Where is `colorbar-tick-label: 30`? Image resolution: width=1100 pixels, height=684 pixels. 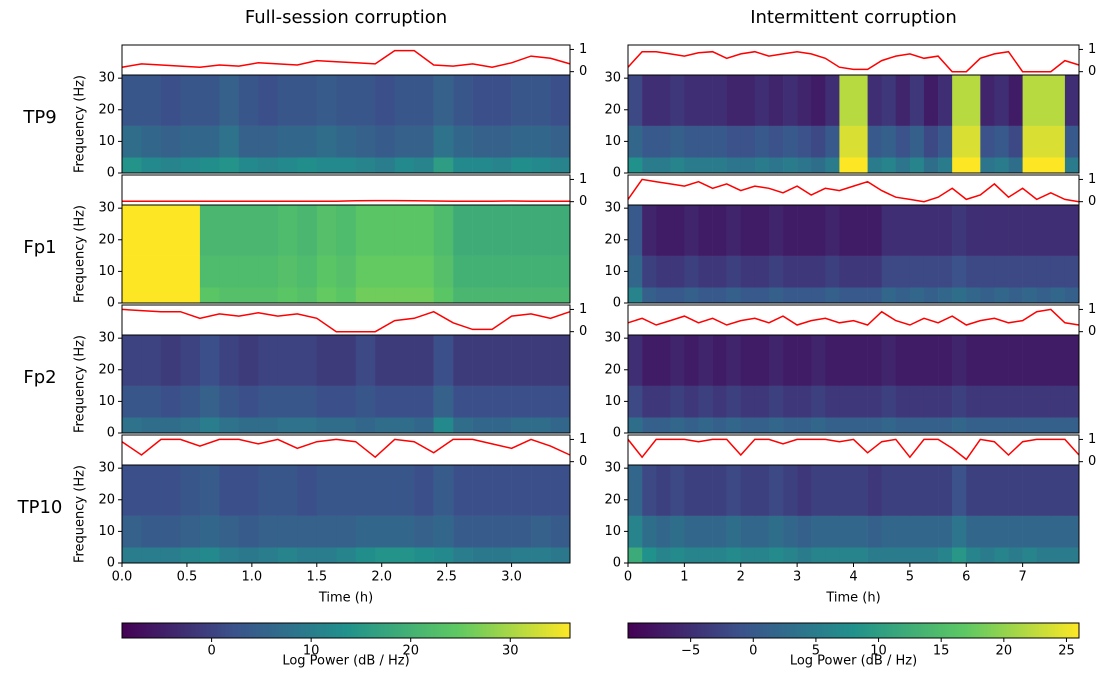
colorbar-tick-label: 30 is located at coordinates (510, 651).